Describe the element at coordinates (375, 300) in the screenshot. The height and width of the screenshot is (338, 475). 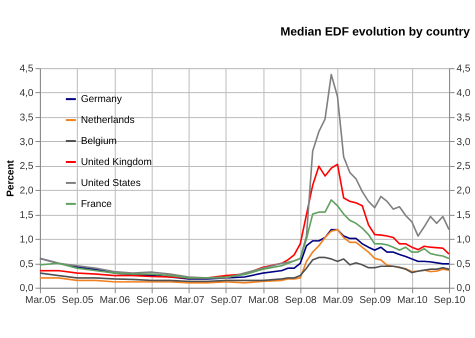
I see `x-tick-label: Sep.09` at that location.